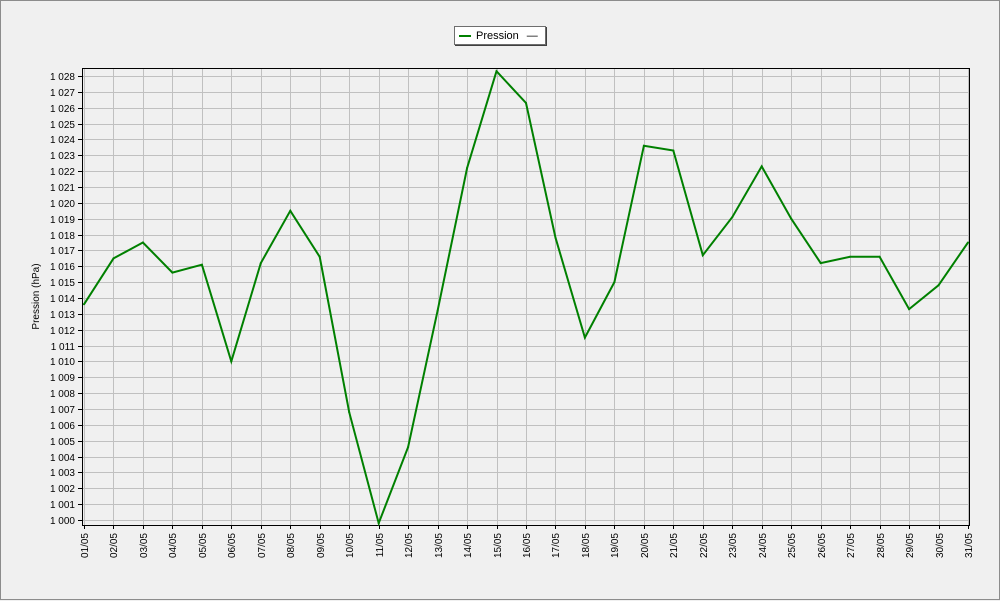 Image resolution: width=1000 pixels, height=601 pixels. Describe the element at coordinates (62, 521) in the screenshot. I see `y-tick-label: 1 000` at that location.